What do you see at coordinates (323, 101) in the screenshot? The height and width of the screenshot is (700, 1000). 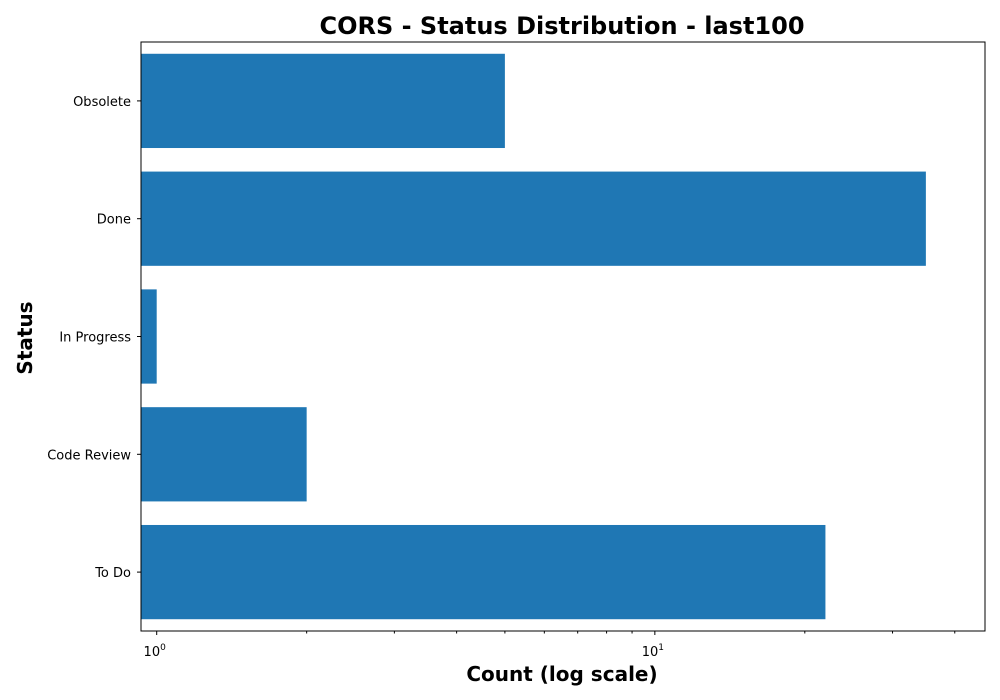 I see `bar-obsolete` at bounding box center [323, 101].